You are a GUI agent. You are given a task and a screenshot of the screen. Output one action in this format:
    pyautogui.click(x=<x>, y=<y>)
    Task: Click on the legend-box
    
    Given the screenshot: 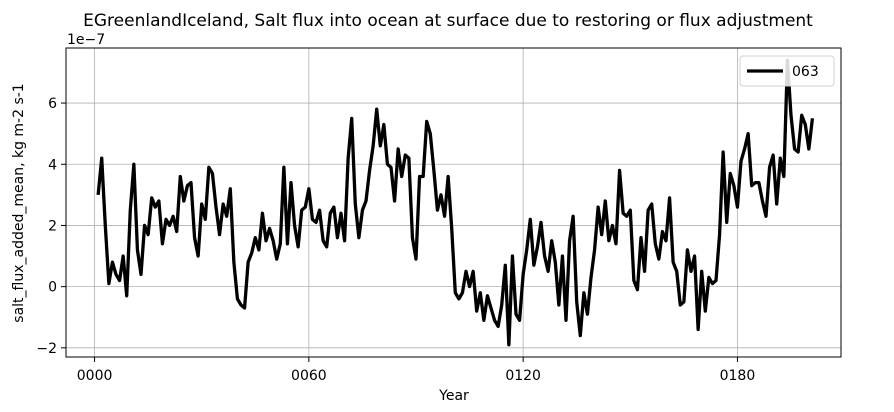 What is the action you would take?
    pyautogui.click(x=787, y=71)
    